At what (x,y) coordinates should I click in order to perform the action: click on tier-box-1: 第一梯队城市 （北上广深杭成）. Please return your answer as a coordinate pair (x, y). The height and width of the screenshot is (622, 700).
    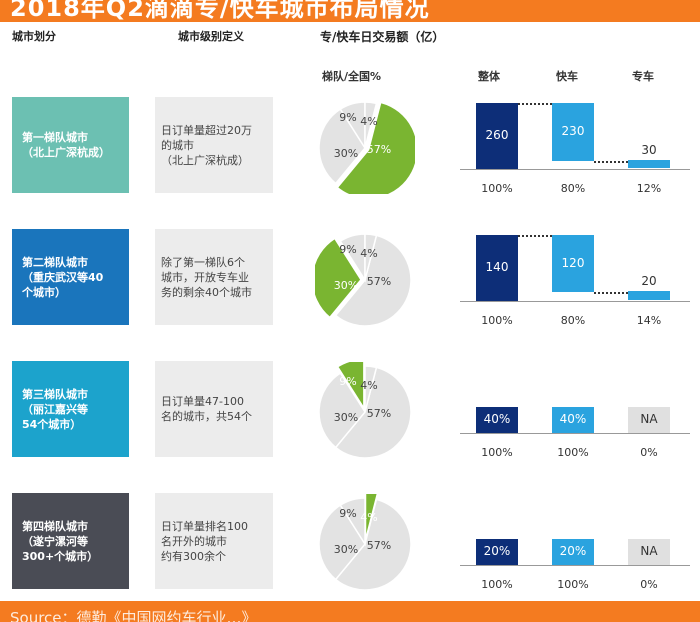
    Looking at the image, I should click on (70, 145).